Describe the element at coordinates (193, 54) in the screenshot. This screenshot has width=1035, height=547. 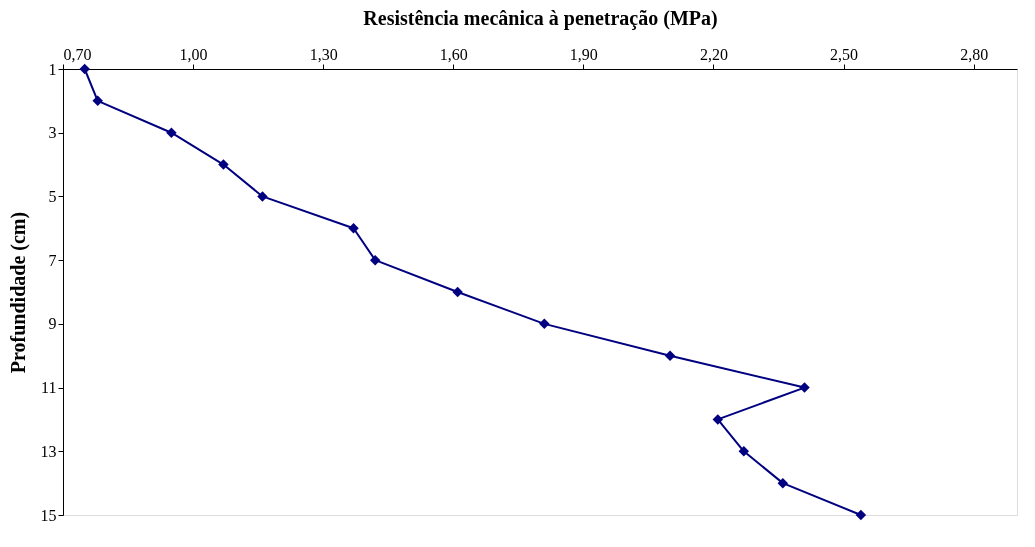
I see `x-tick-label: 1,00` at that location.